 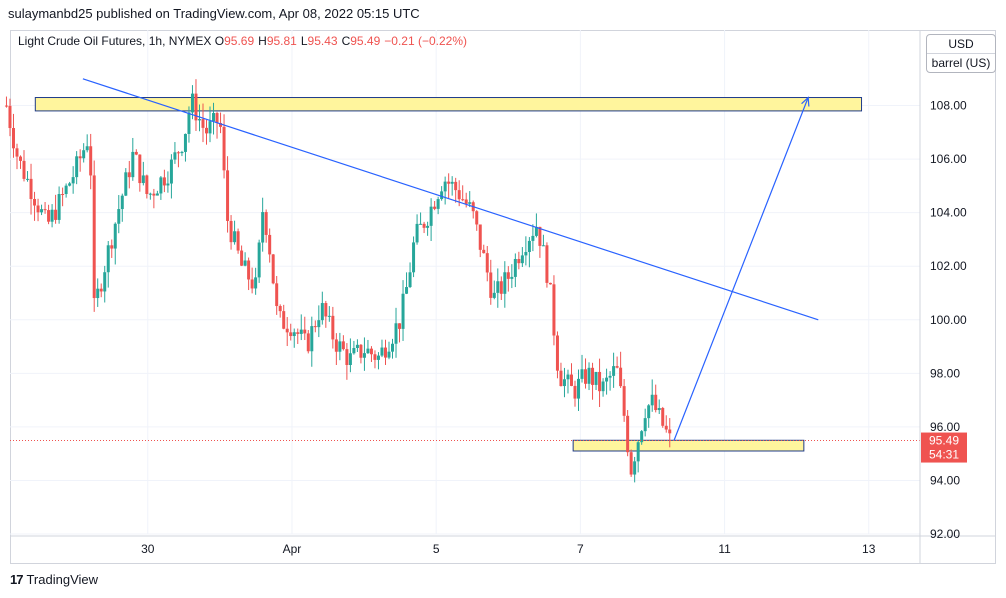 What do you see at coordinates (948, 266) in the screenshot?
I see `y-tick-label: 102.00` at bounding box center [948, 266].